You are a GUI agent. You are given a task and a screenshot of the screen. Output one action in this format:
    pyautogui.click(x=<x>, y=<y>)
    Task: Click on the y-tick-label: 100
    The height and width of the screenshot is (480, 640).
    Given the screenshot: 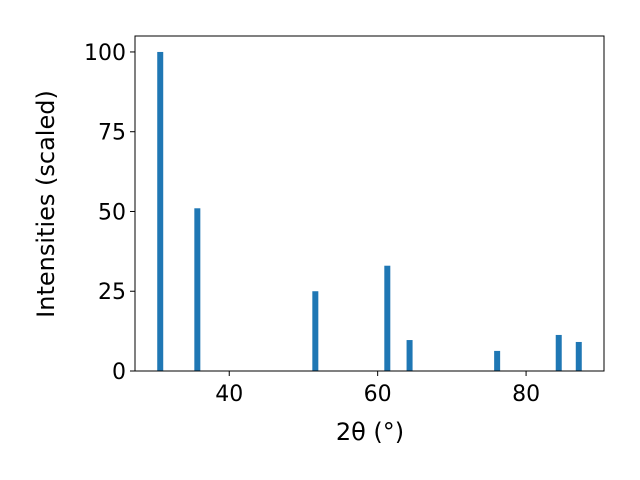 What is the action you would take?
    pyautogui.click(x=105, y=53)
    